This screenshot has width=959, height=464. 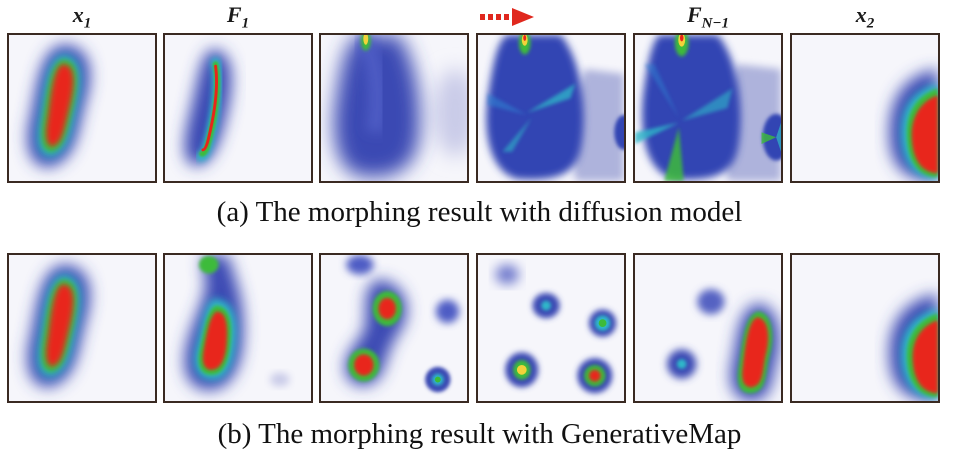 What do you see at coordinates (551, 328) in the screenshot?
I see `heatmap-panel-b4` at bounding box center [551, 328].